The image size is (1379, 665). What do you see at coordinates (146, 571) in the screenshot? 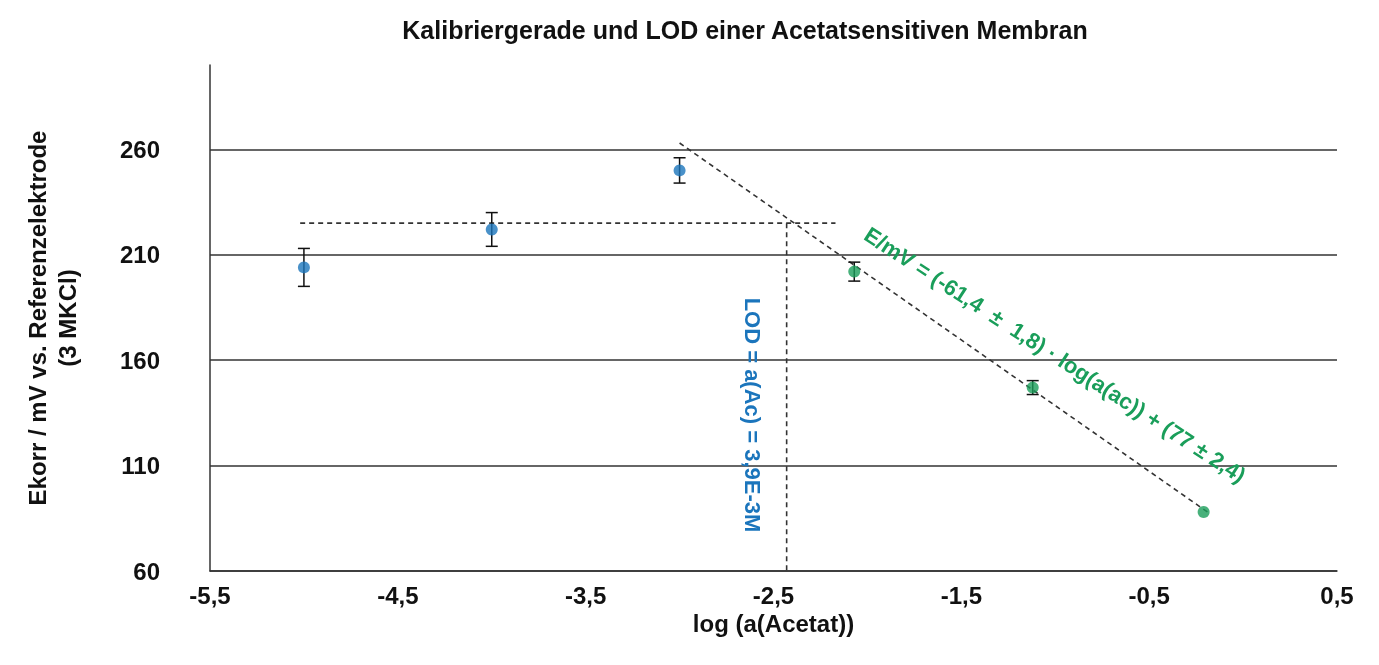
I see `y-tick-label: 60` at bounding box center [146, 571].